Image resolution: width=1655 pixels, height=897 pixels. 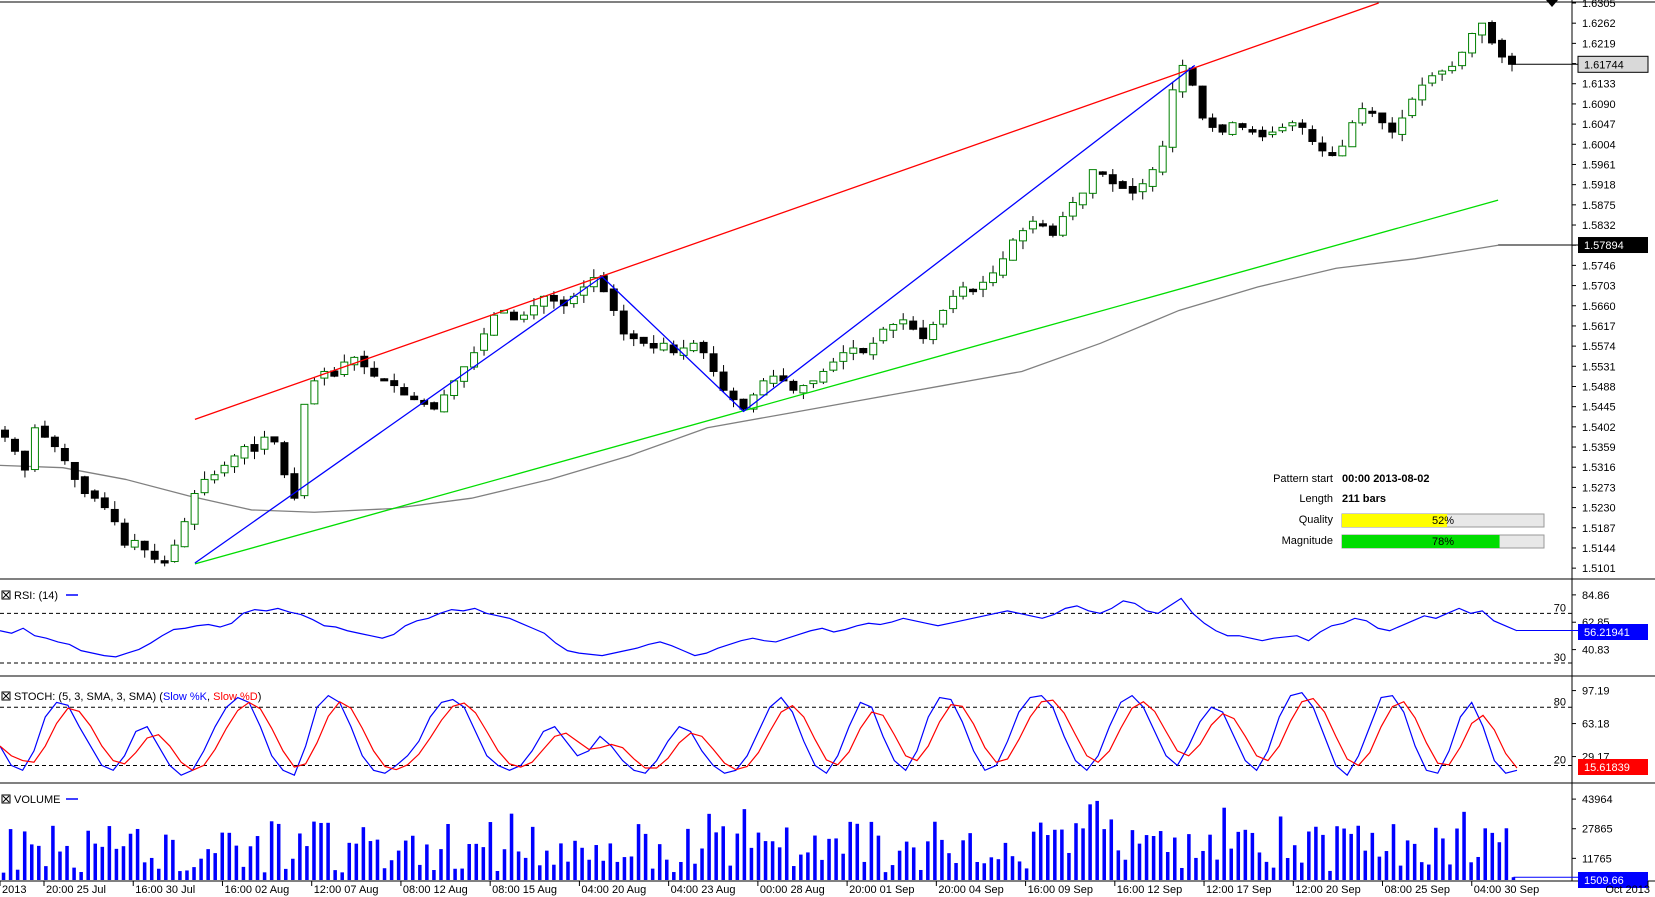 I want to click on rsi-value-tag-bg, so click(x=1613, y=632).